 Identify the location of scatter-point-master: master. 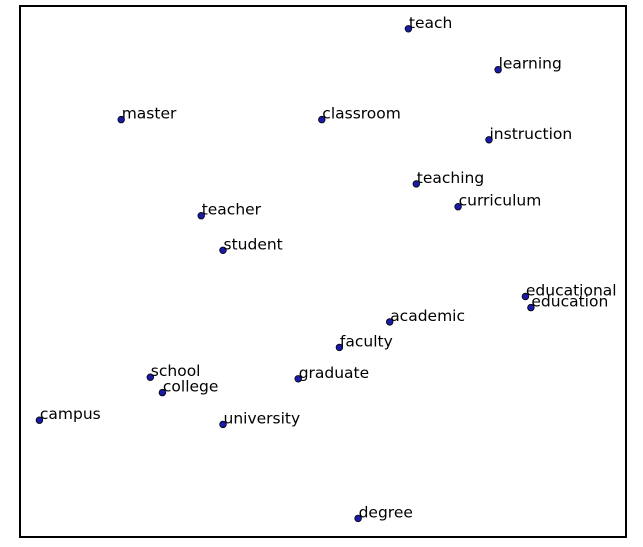
(147, 114).